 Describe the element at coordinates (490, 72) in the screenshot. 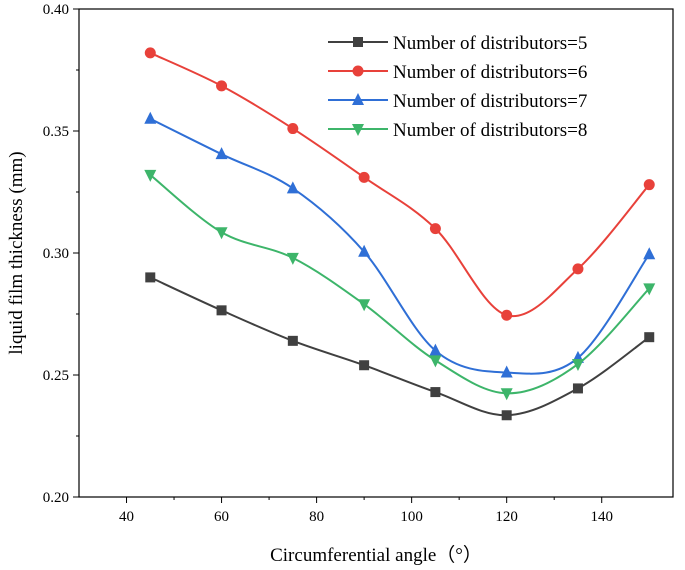

I see `legend-label: Number of distributors=6` at that location.